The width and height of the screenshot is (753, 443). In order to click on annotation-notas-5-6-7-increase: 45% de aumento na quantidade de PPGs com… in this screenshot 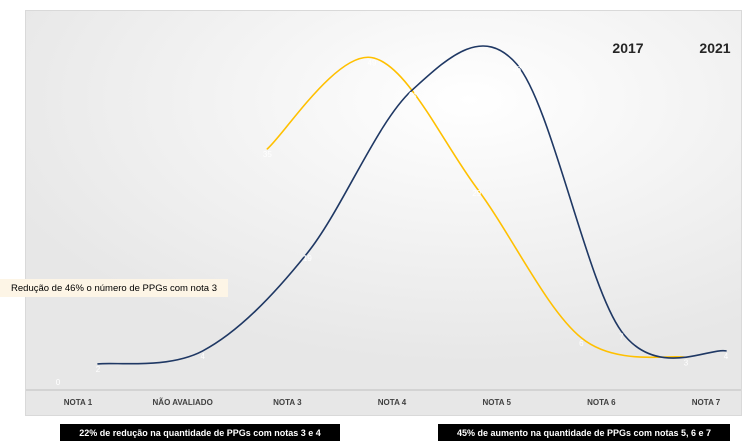, I will do `click(584, 432)`.